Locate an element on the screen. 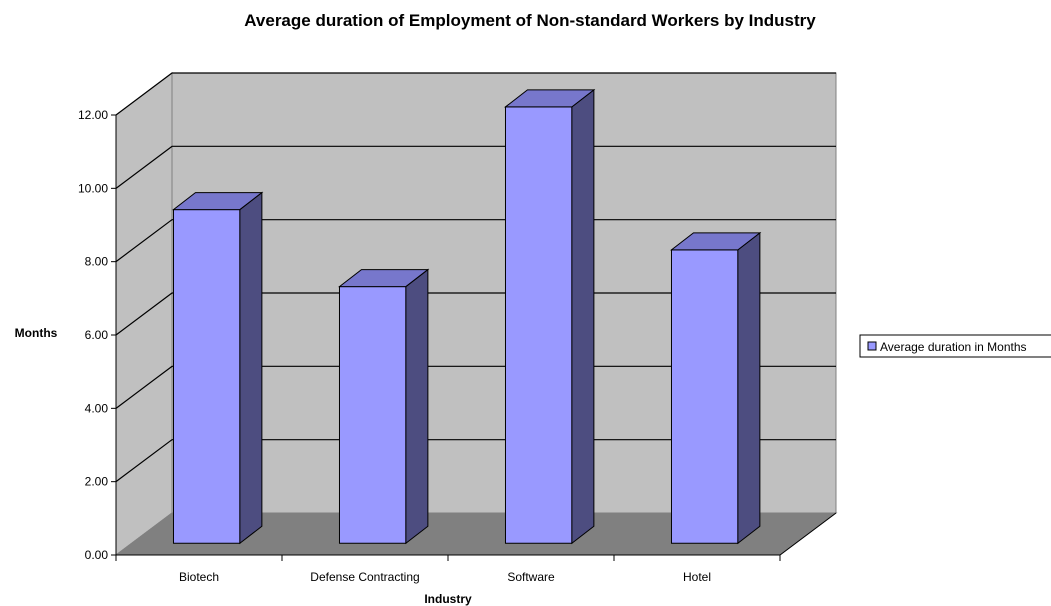  y-tick-label: 0.00 is located at coordinates (97, 555).